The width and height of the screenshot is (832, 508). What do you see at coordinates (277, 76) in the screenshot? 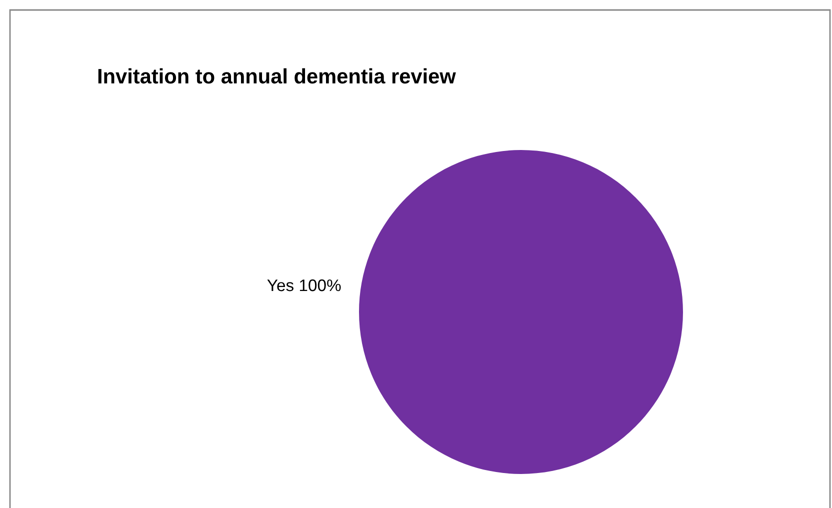
I see `chart-title: Invitation to annual dementia review` at bounding box center [277, 76].